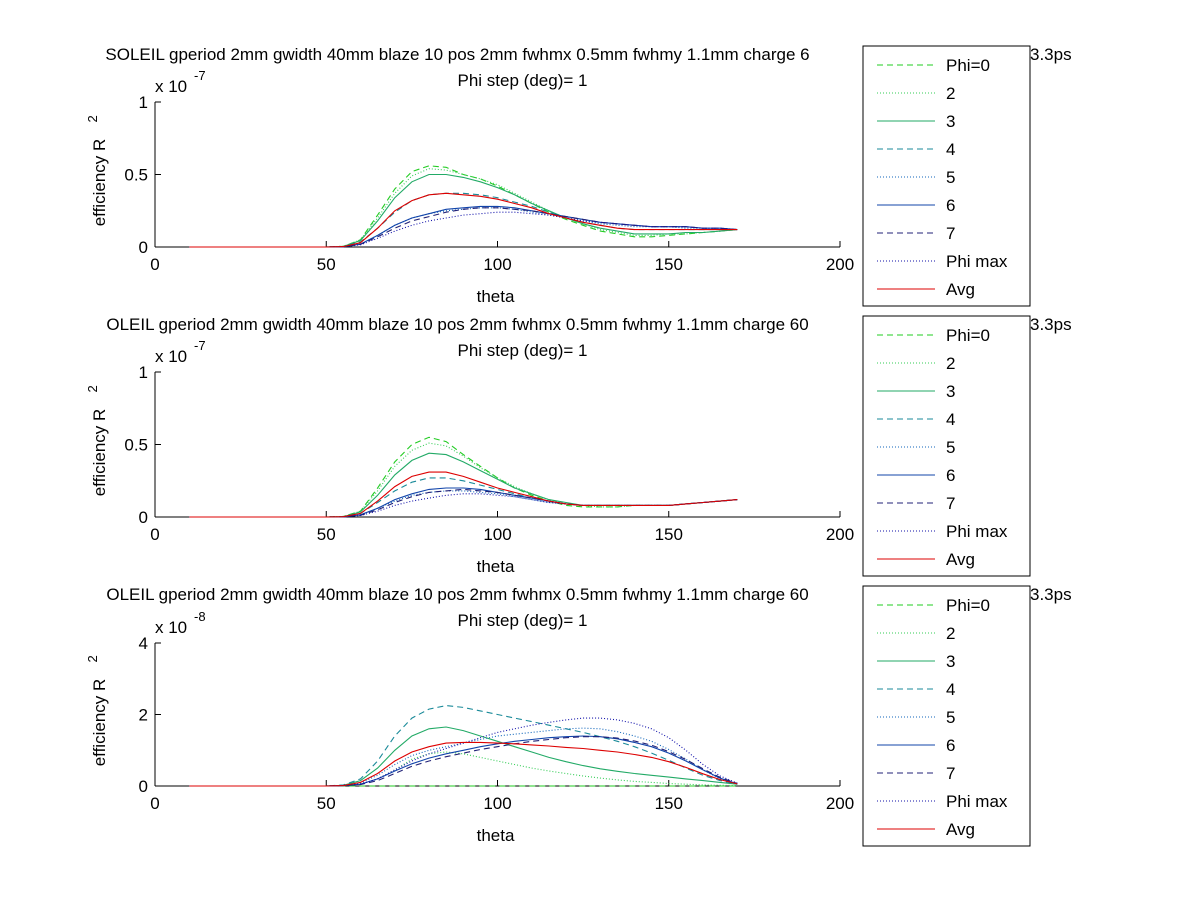 The height and width of the screenshot is (901, 1200). Describe the element at coordinates (143, 715) in the screenshot. I see `y-tick-label: 2` at that location.